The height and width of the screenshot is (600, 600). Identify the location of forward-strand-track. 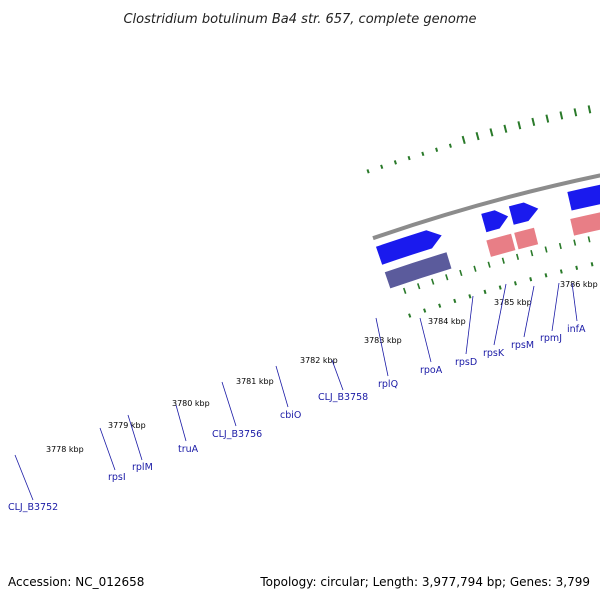
(487, 224).